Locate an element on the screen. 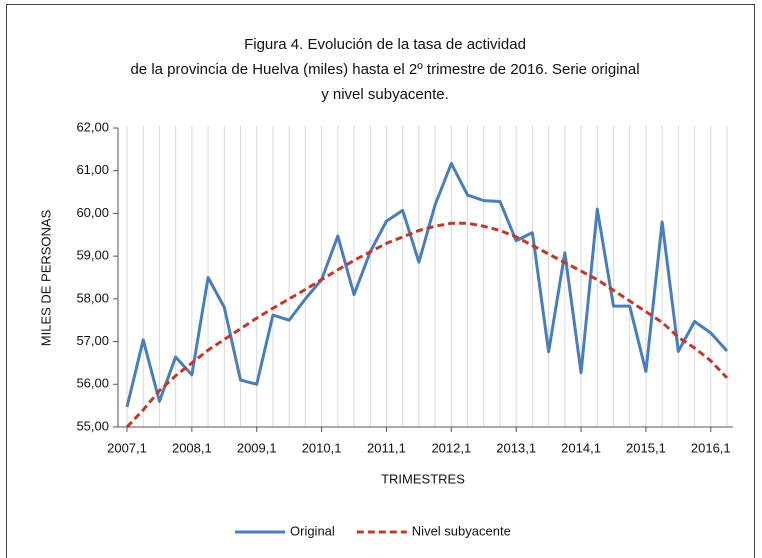 The width and height of the screenshot is (762, 558). x-tick-label: 2010,1 is located at coordinates (322, 447).